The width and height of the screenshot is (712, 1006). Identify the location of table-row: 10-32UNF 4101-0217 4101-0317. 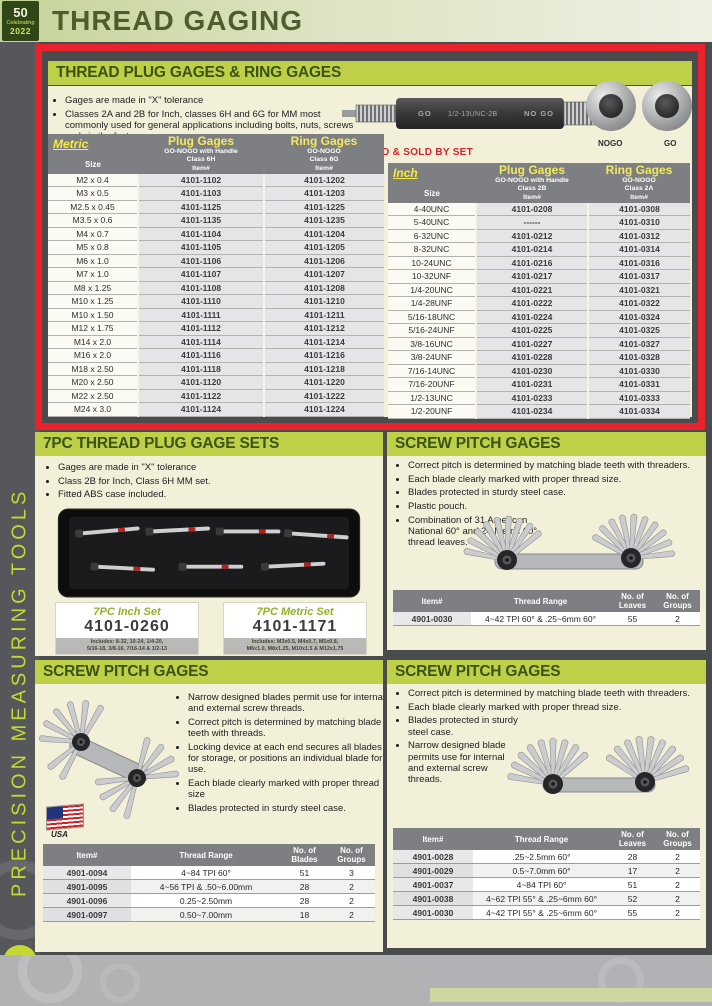
(539, 276).